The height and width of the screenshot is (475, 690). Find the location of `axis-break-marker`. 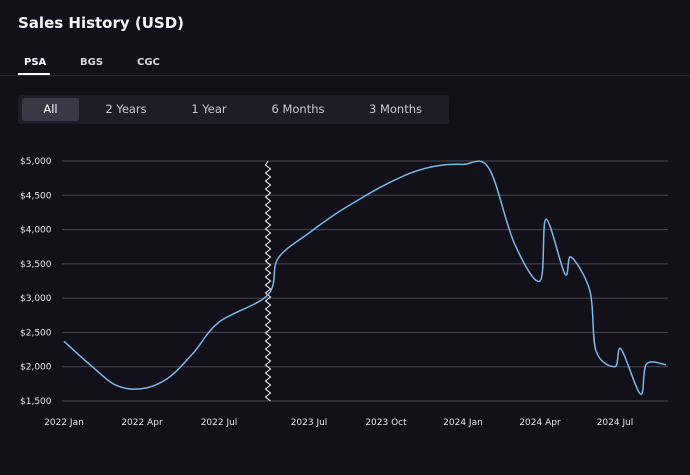

axis-break-marker is located at coordinates (268, 281).